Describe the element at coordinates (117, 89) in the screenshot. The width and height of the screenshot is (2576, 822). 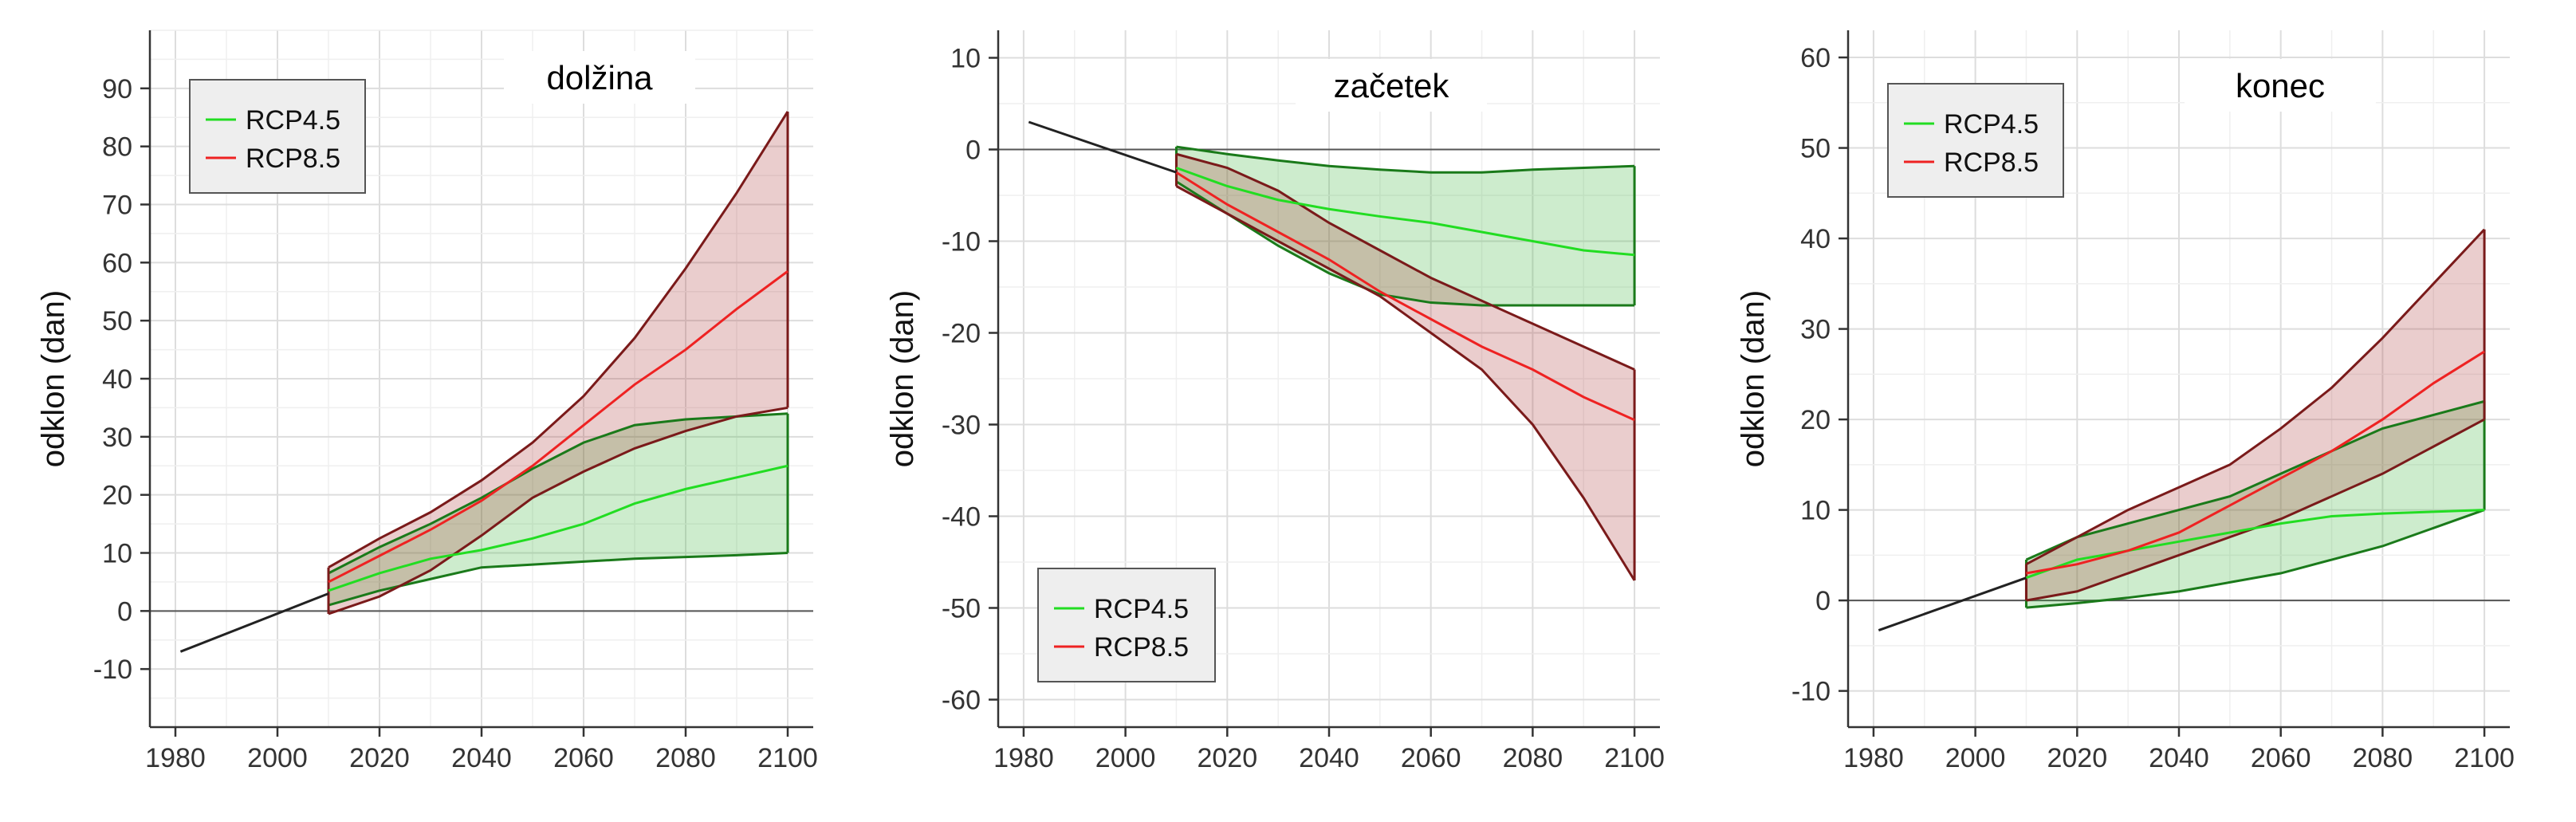
I see `y-tick-label: 90` at that location.